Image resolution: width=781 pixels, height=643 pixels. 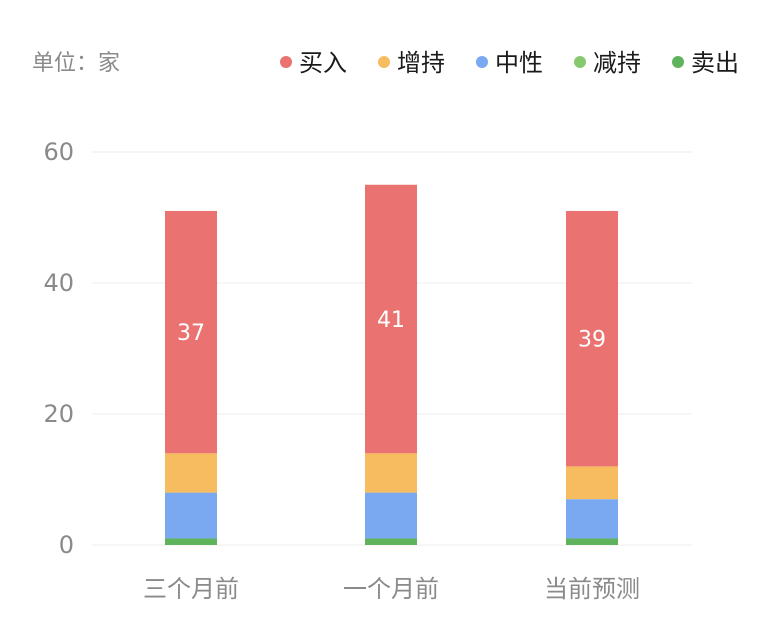 What do you see at coordinates (58, 414) in the screenshot?
I see `y-tick-label: 20` at bounding box center [58, 414].